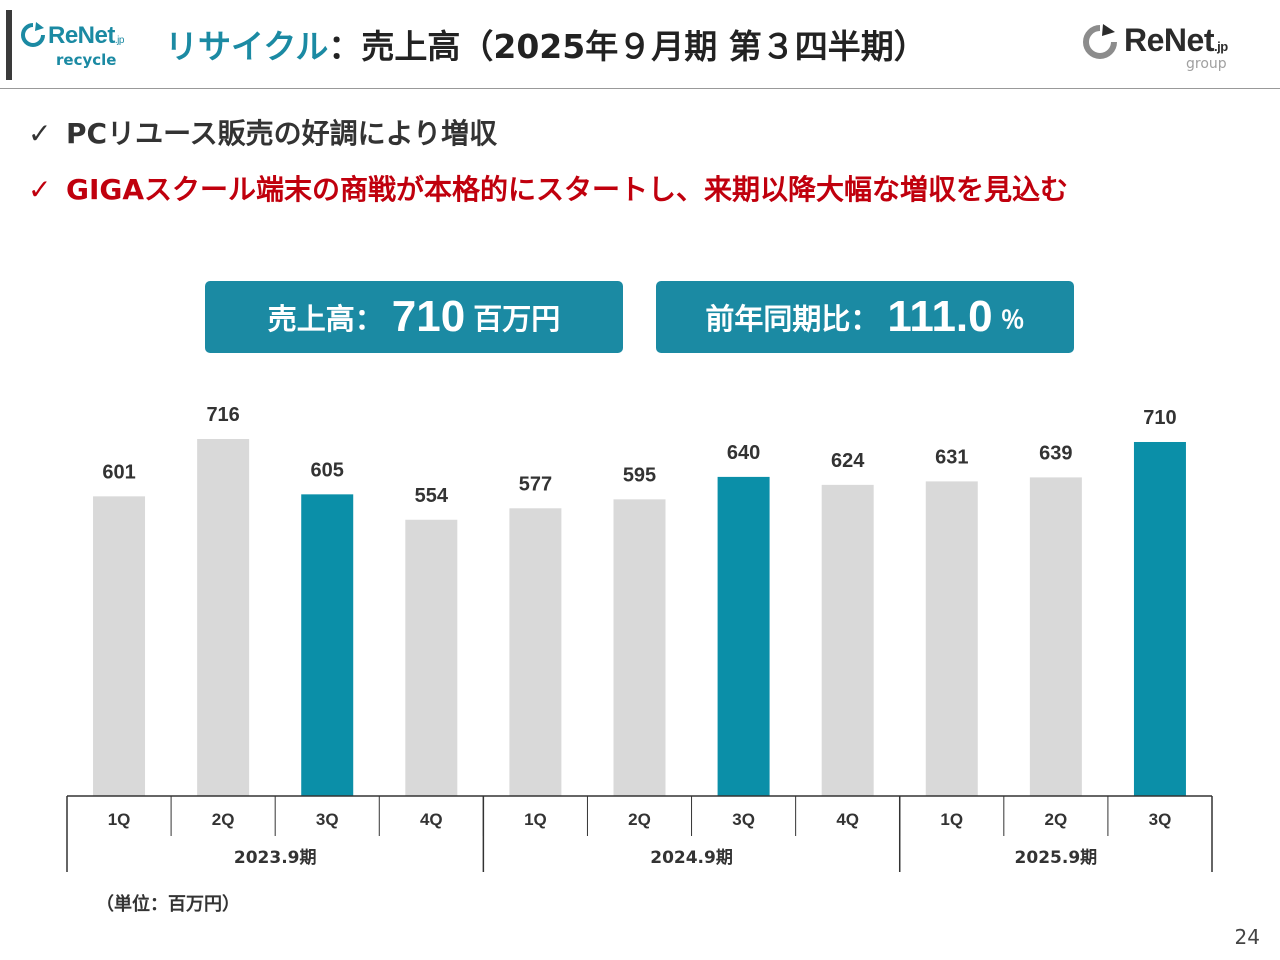  What do you see at coordinates (940, 316) in the screenshot?
I see `kpi-value: 111.0` at bounding box center [940, 316].